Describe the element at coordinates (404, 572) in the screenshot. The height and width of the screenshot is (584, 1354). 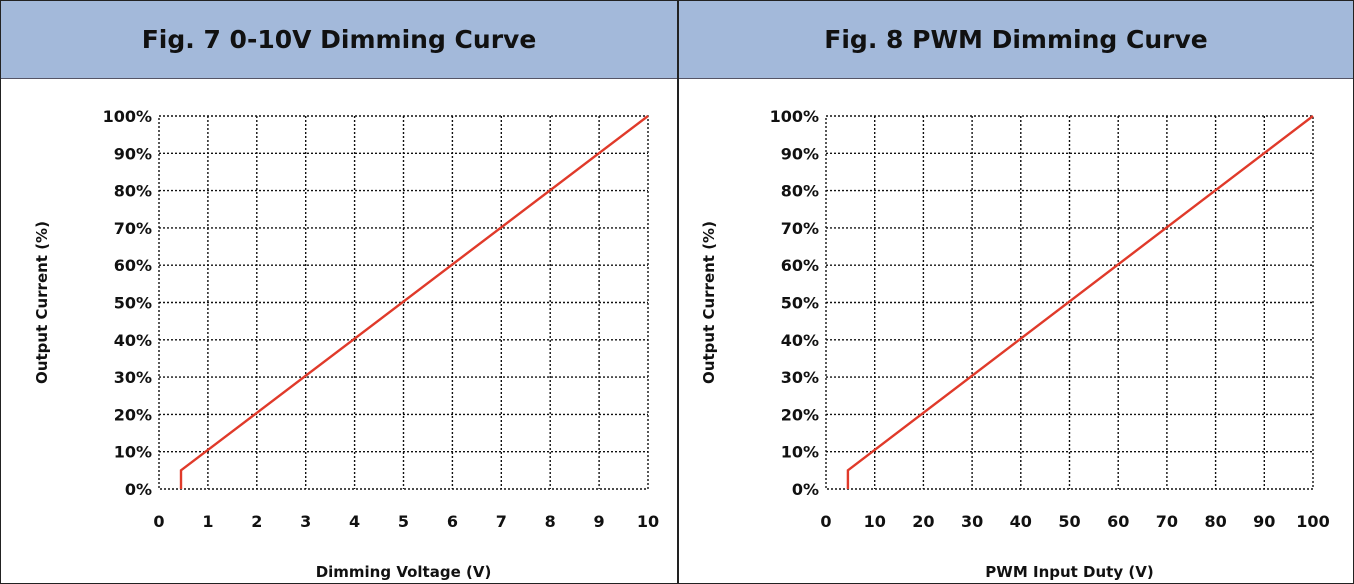
I see `x-axis-label: Dimming Voltage (V)` at that location.